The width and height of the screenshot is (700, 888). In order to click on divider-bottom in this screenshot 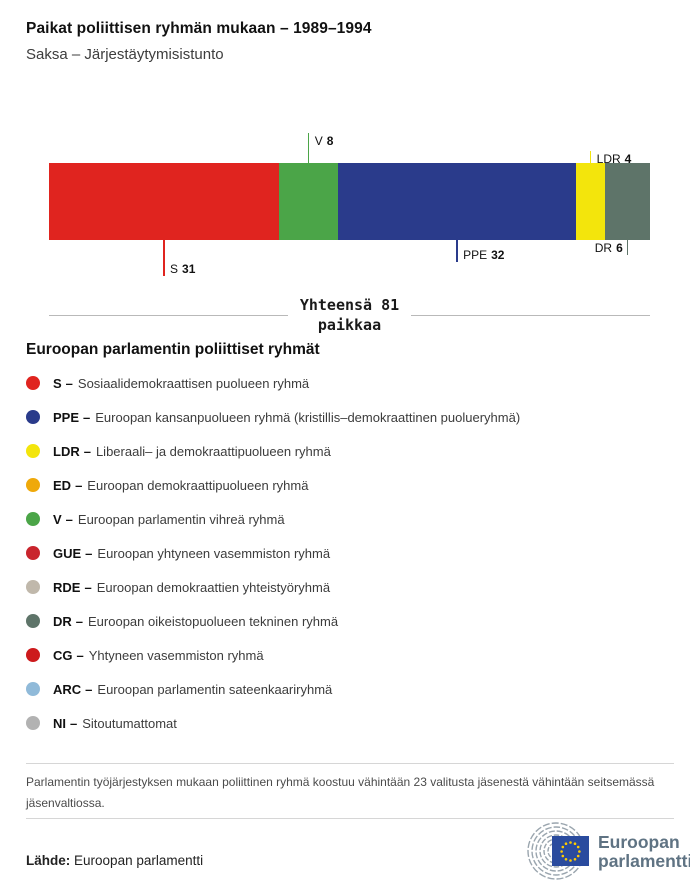, I will do `click(350, 818)`.